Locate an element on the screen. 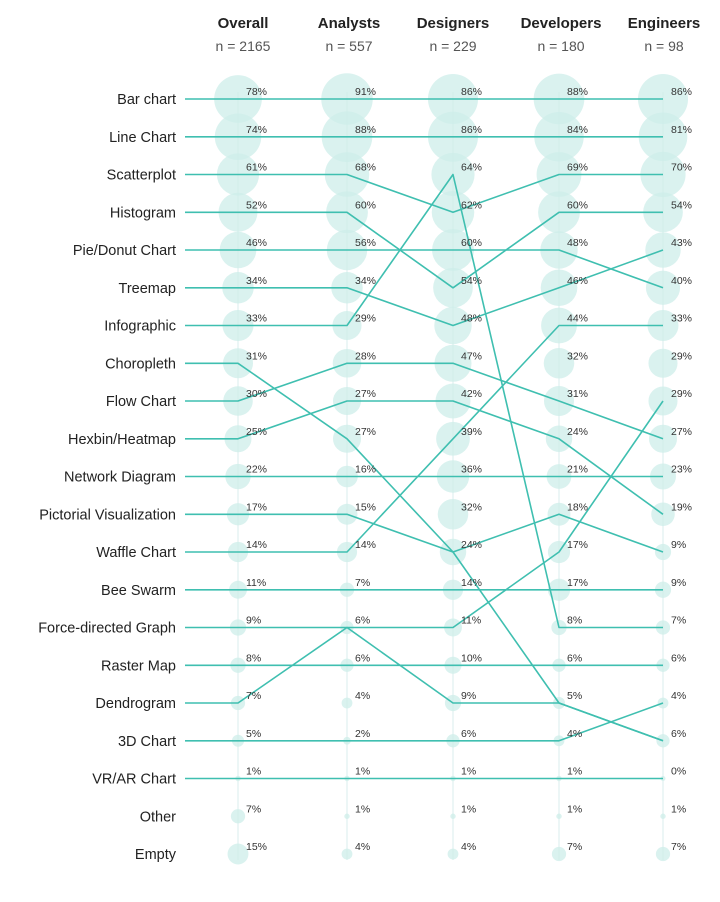 Image resolution: width=720 pixels, height=902 pixels. row-label-3: Histogram is located at coordinates (143, 213).